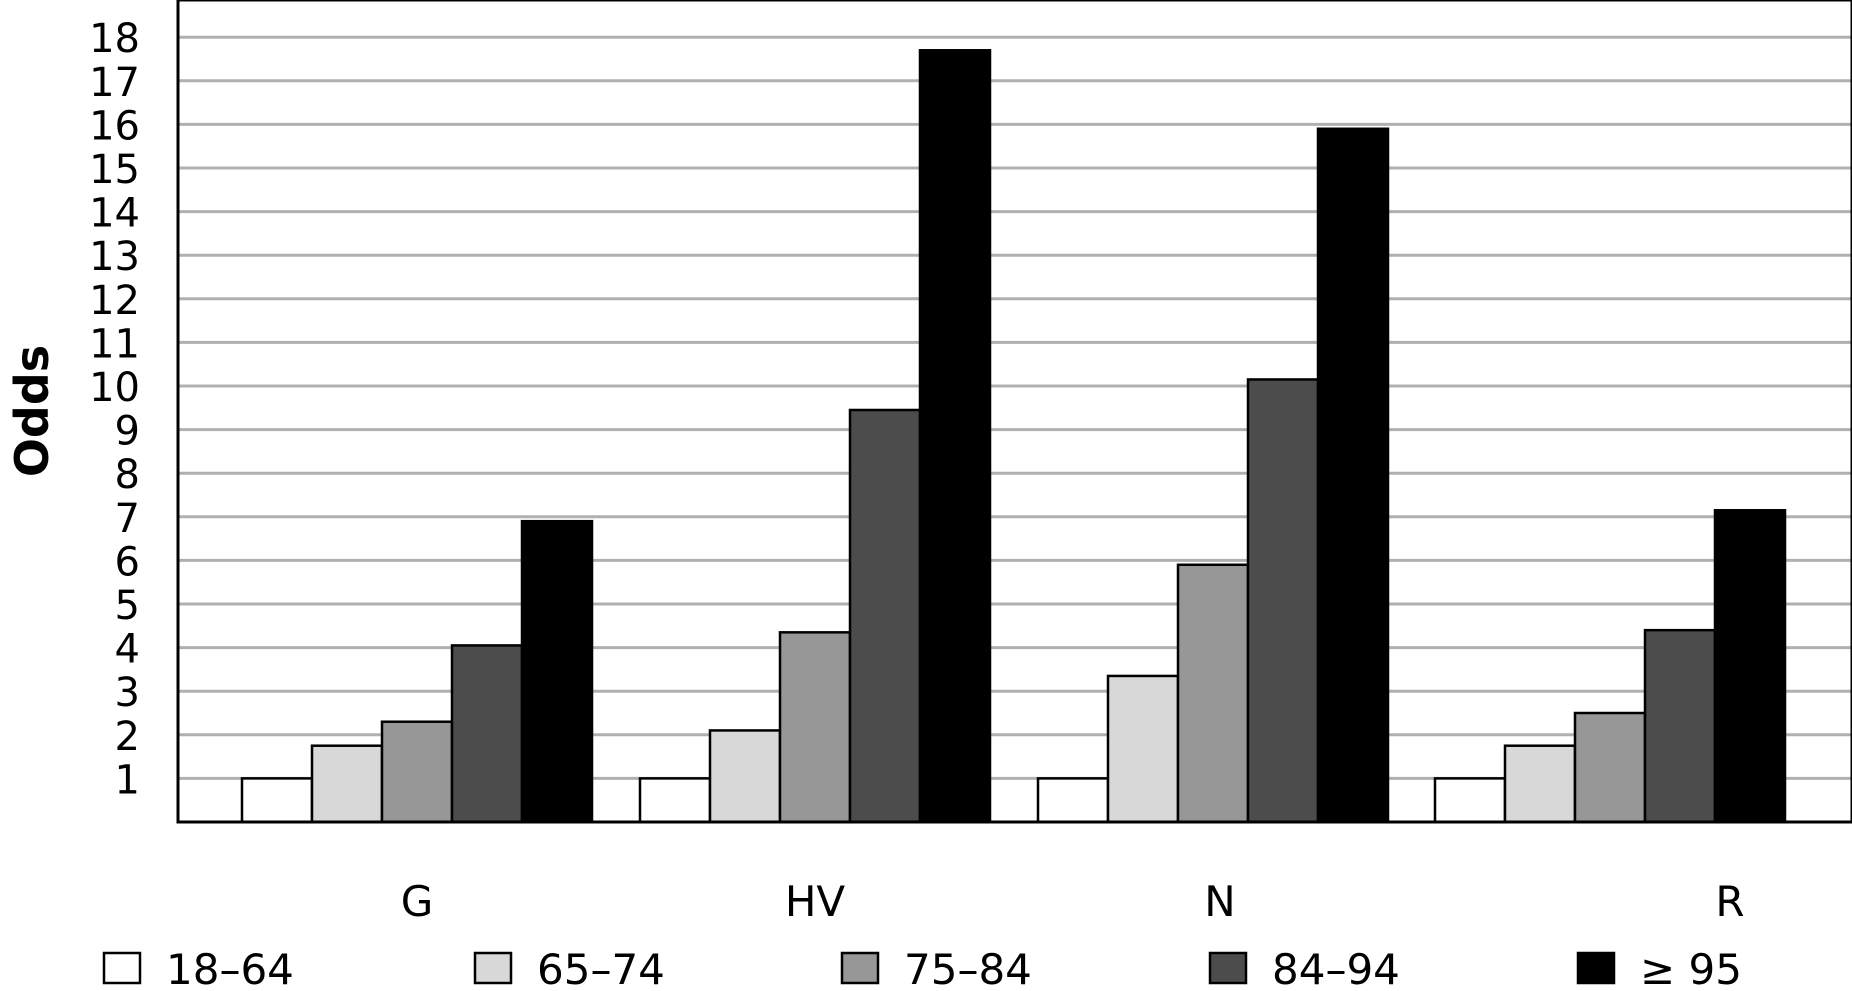 The image size is (1852, 991). What do you see at coordinates (114, 170) in the screenshot?
I see `y-tick-label: 15` at bounding box center [114, 170].